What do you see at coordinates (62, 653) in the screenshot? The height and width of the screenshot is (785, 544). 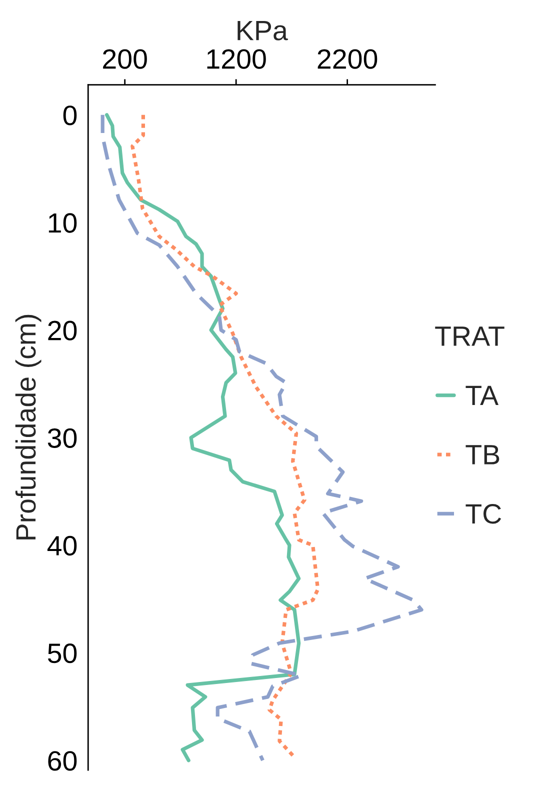 I see `y-tick-label: 50` at bounding box center [62, 653].